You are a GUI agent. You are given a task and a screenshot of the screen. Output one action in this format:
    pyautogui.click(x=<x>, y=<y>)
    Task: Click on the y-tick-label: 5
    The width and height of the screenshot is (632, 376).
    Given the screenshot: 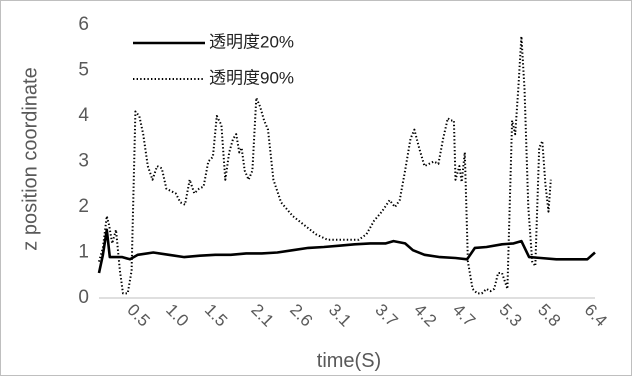 What is the action you would take?
    pyautogui.click(x=83, y=70)
    